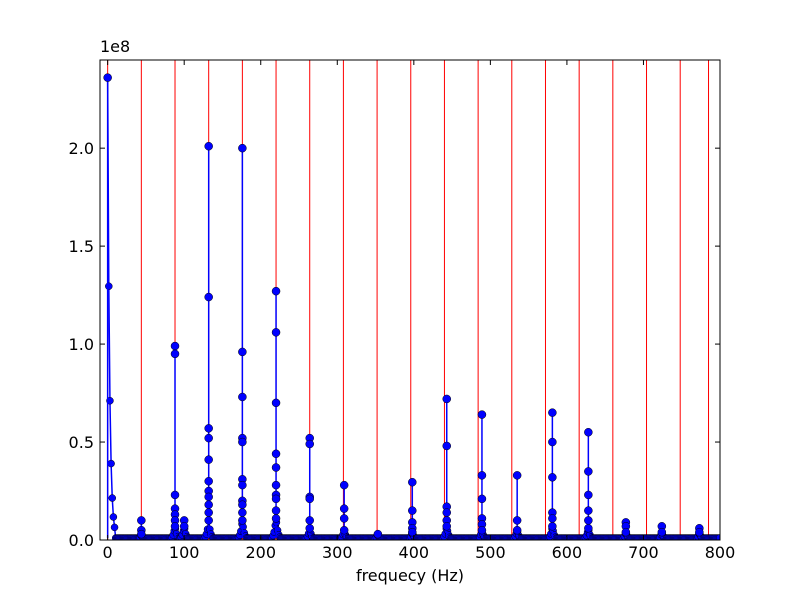  I want to click on x-axis-label: frequecy (Hz), so click(410, 575).